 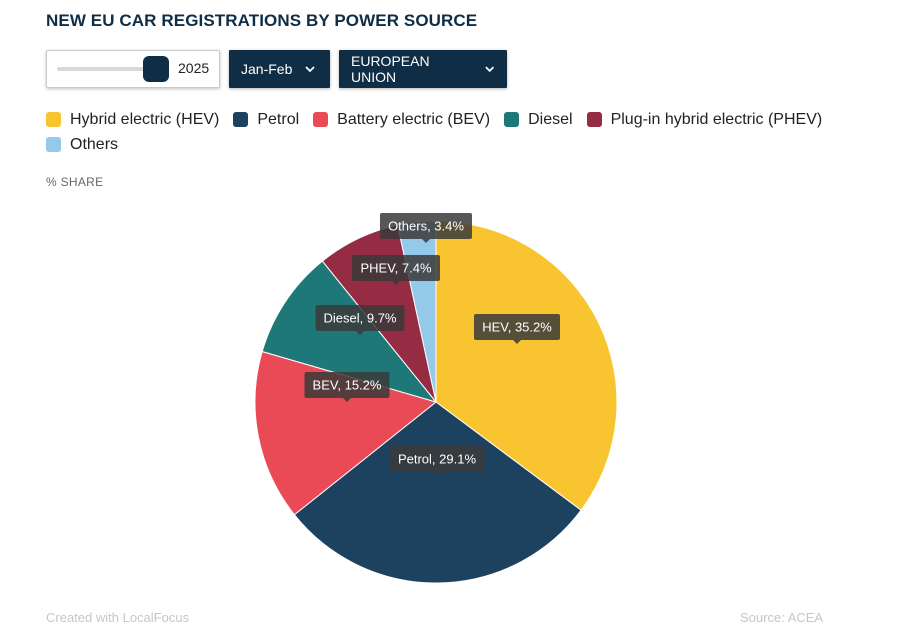 I want to click on legend-label: Battery electric (BEV), so click(x=414, y=119).